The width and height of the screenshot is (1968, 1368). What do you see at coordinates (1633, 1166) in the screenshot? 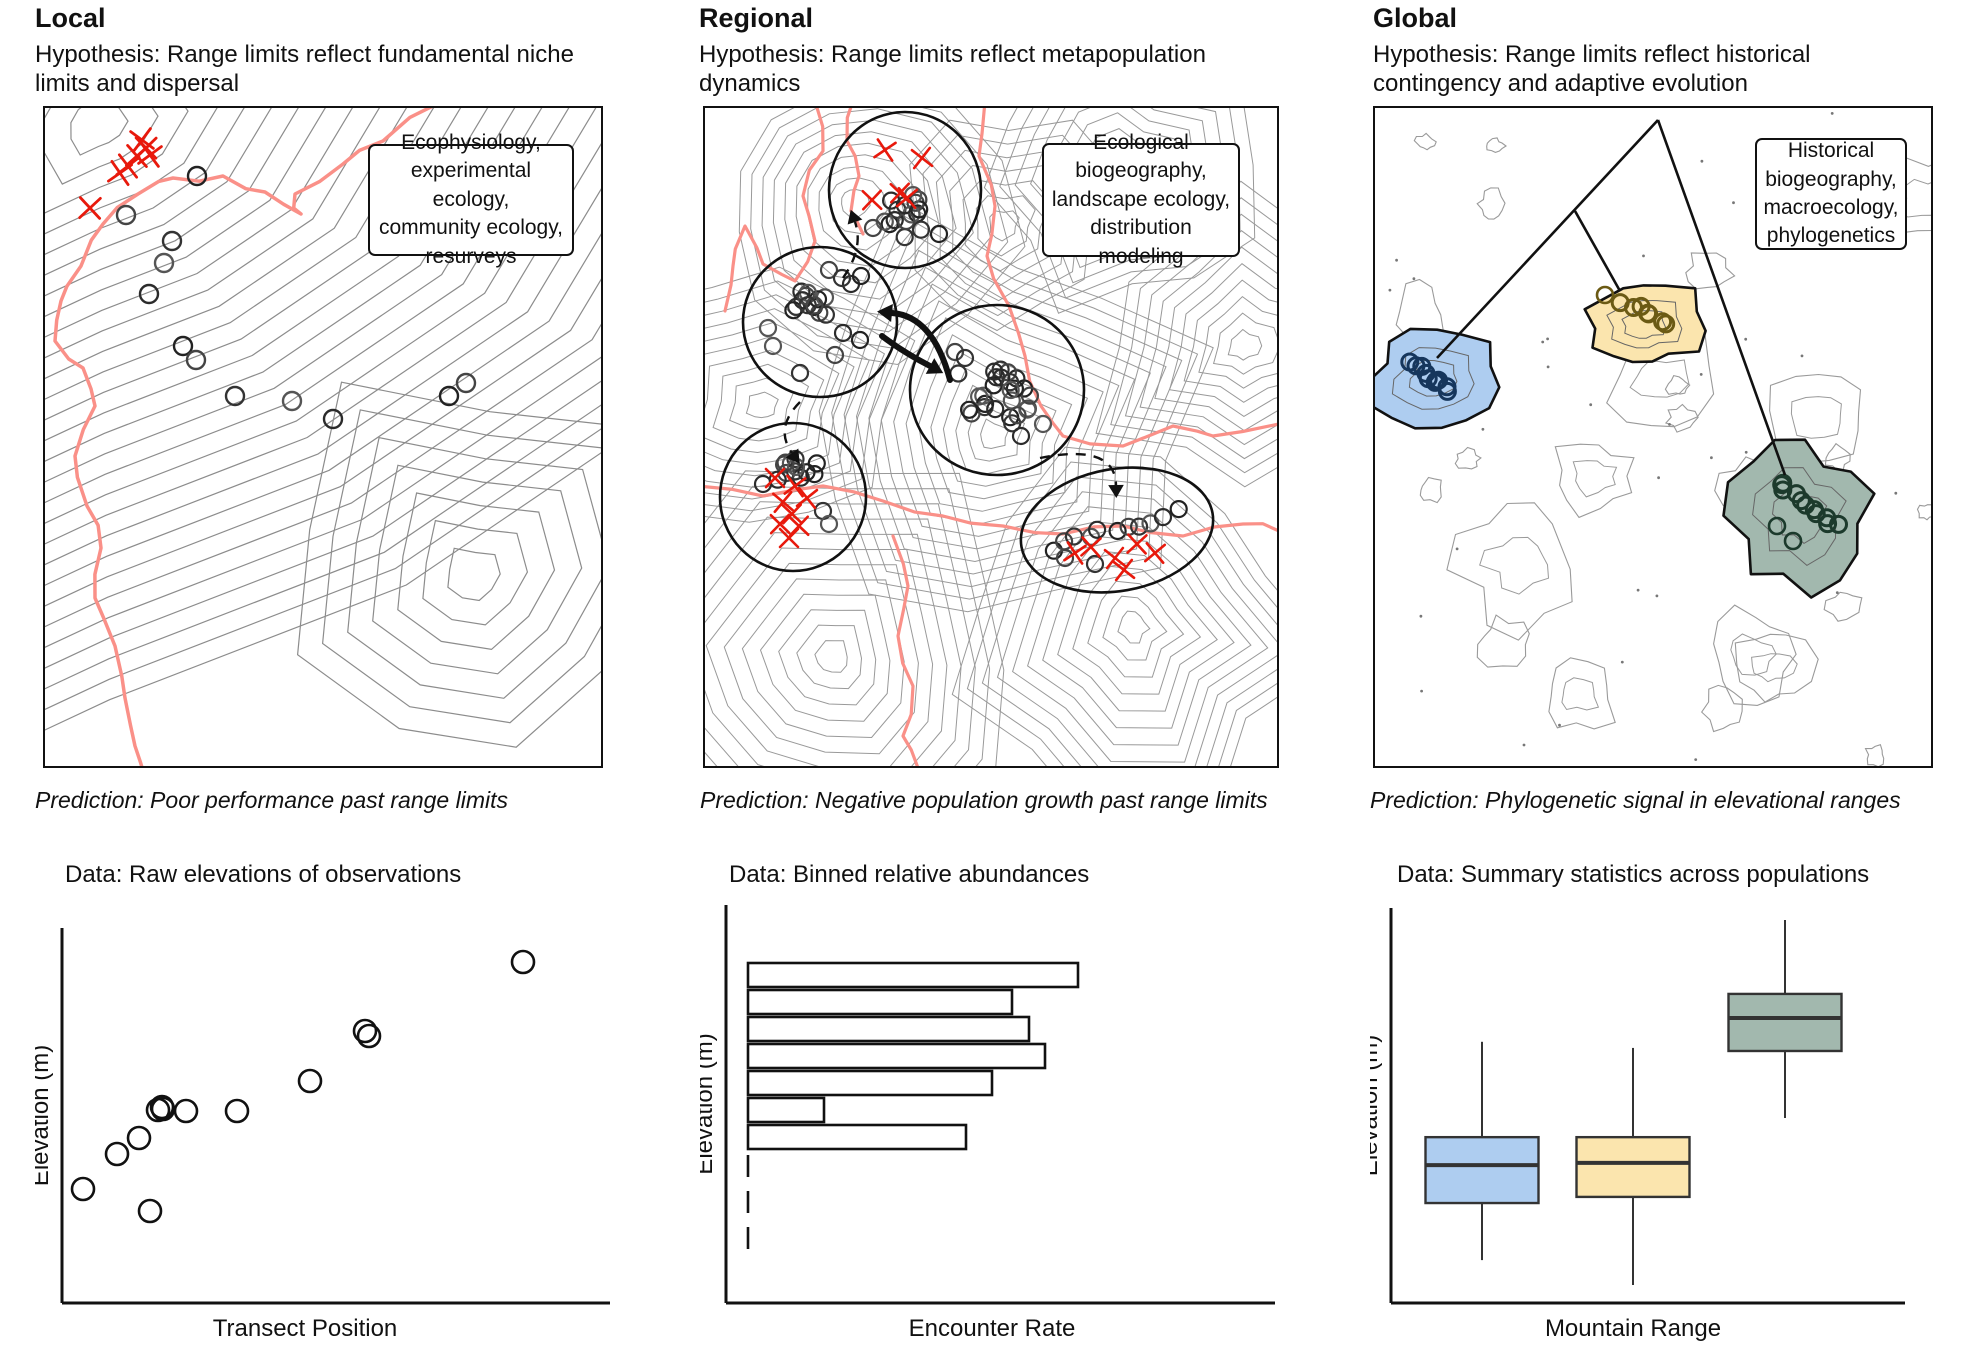
I see `boxplot-yellow-range` at bounding box center [1633, 1166].